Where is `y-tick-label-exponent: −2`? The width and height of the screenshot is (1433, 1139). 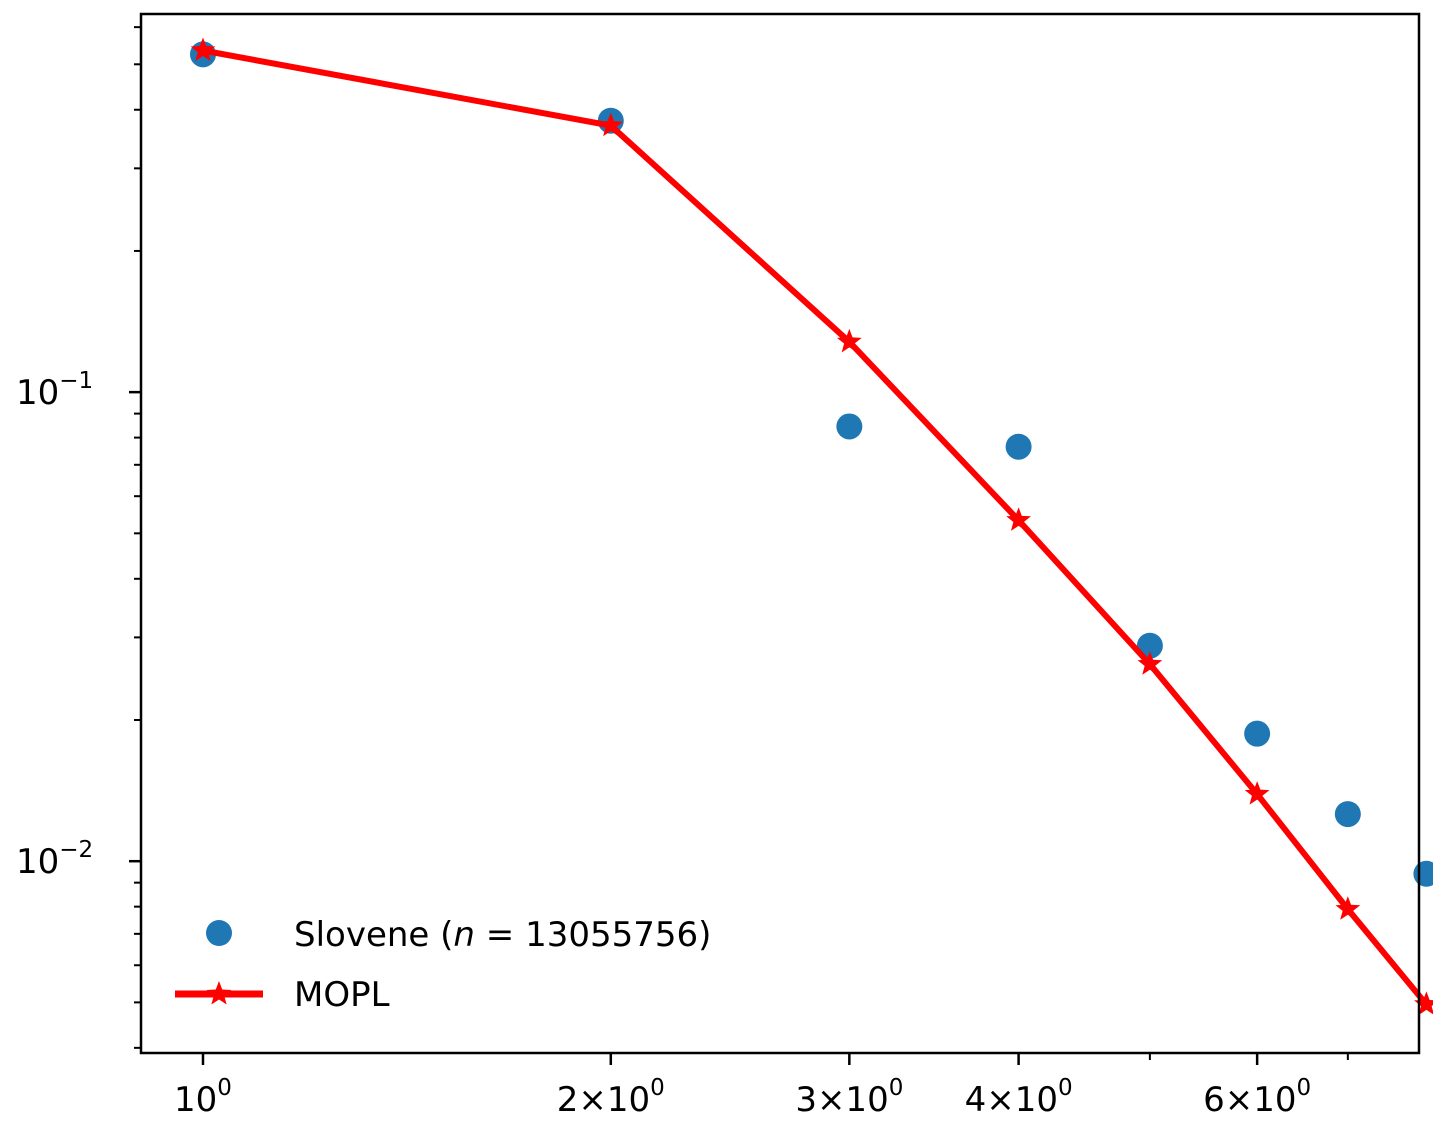
y-tick-label-exponent: −2 is located at coordinates (76, 850).